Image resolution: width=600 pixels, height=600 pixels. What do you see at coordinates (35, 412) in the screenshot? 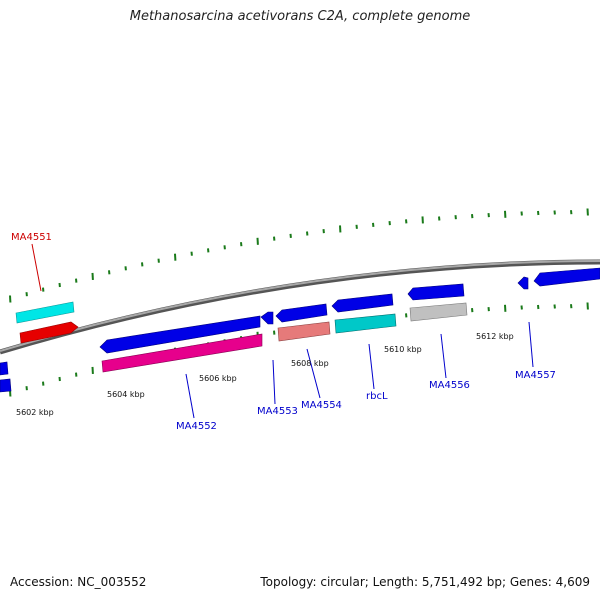
I see `tick-label: 5602 kbp` at bounding box center [35, 412].